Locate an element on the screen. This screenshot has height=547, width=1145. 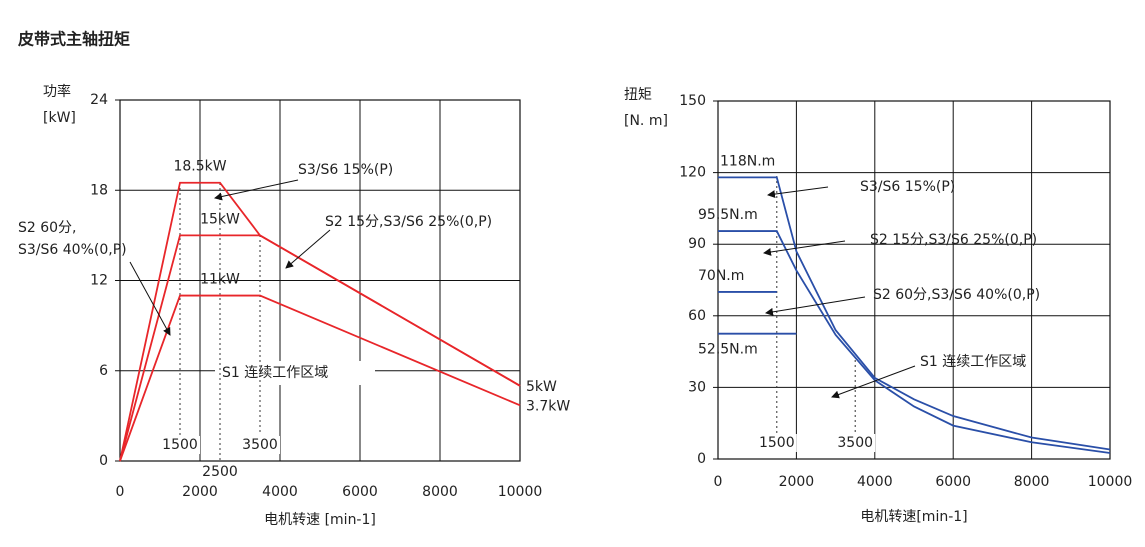
value-label: 5kW is located at coordinates (541, 387).